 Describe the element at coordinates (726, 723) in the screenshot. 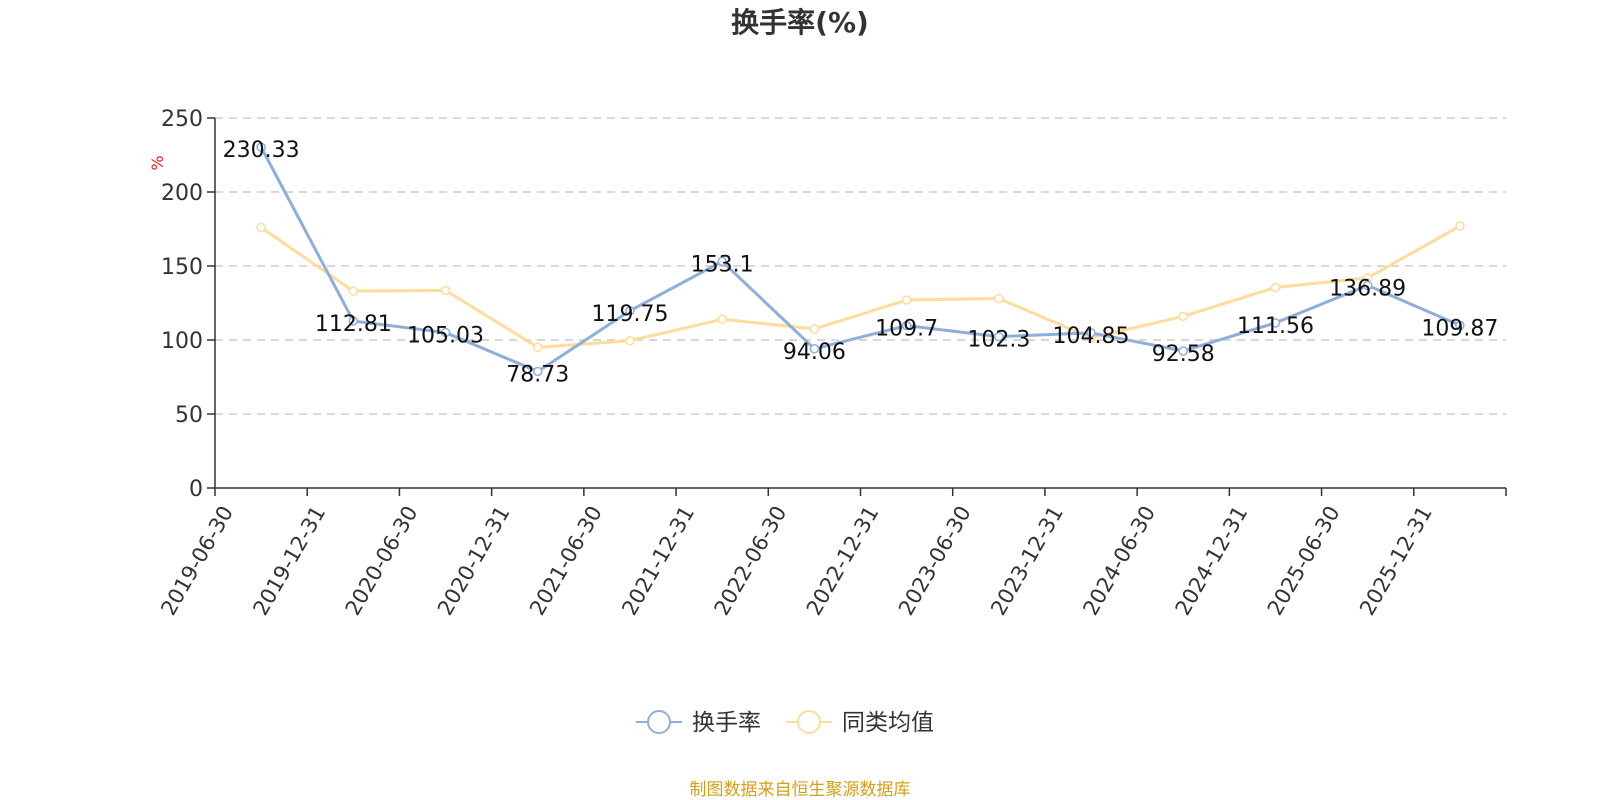

I see `legend-label: 换手率` at that location.